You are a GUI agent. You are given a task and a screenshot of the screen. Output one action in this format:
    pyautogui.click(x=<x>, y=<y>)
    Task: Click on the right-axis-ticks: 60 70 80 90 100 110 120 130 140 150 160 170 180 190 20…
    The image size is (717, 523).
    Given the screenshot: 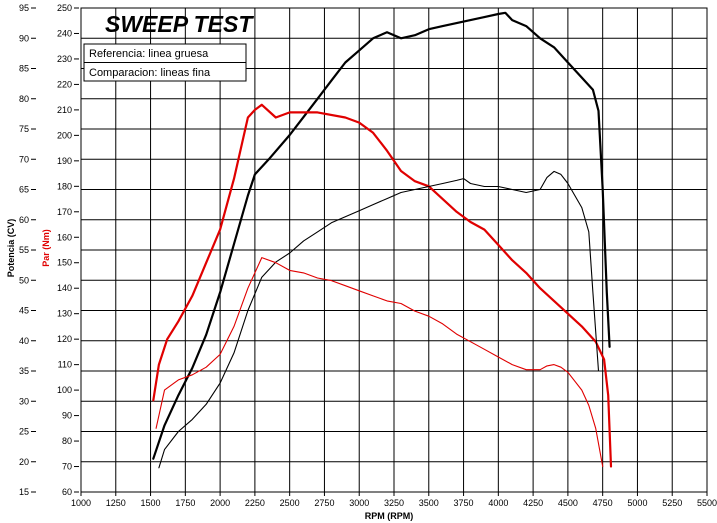 What is the action you would take?
    pyautogui.click(x=68, y=250)
    